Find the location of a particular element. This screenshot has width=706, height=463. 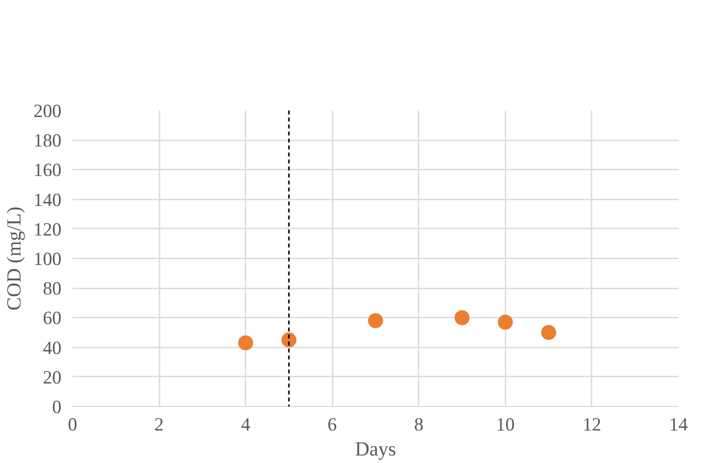

x-tick-label: 6 is located at coordinates (332, 425).